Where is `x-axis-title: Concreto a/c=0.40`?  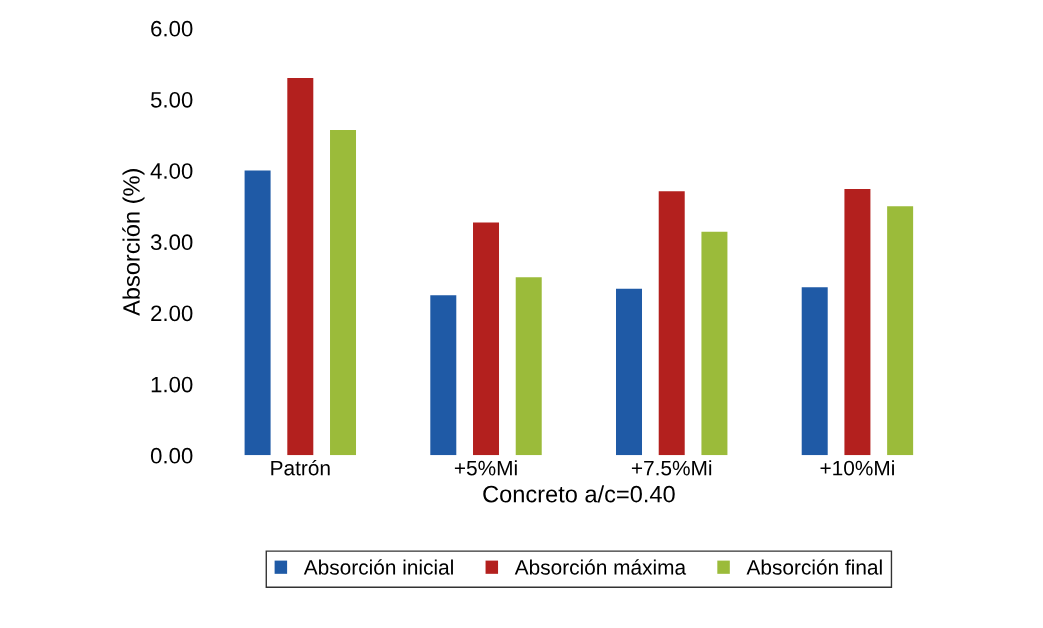 x-axis-title: Concreto a/c=0.40 is located at coordinates (579, 494).